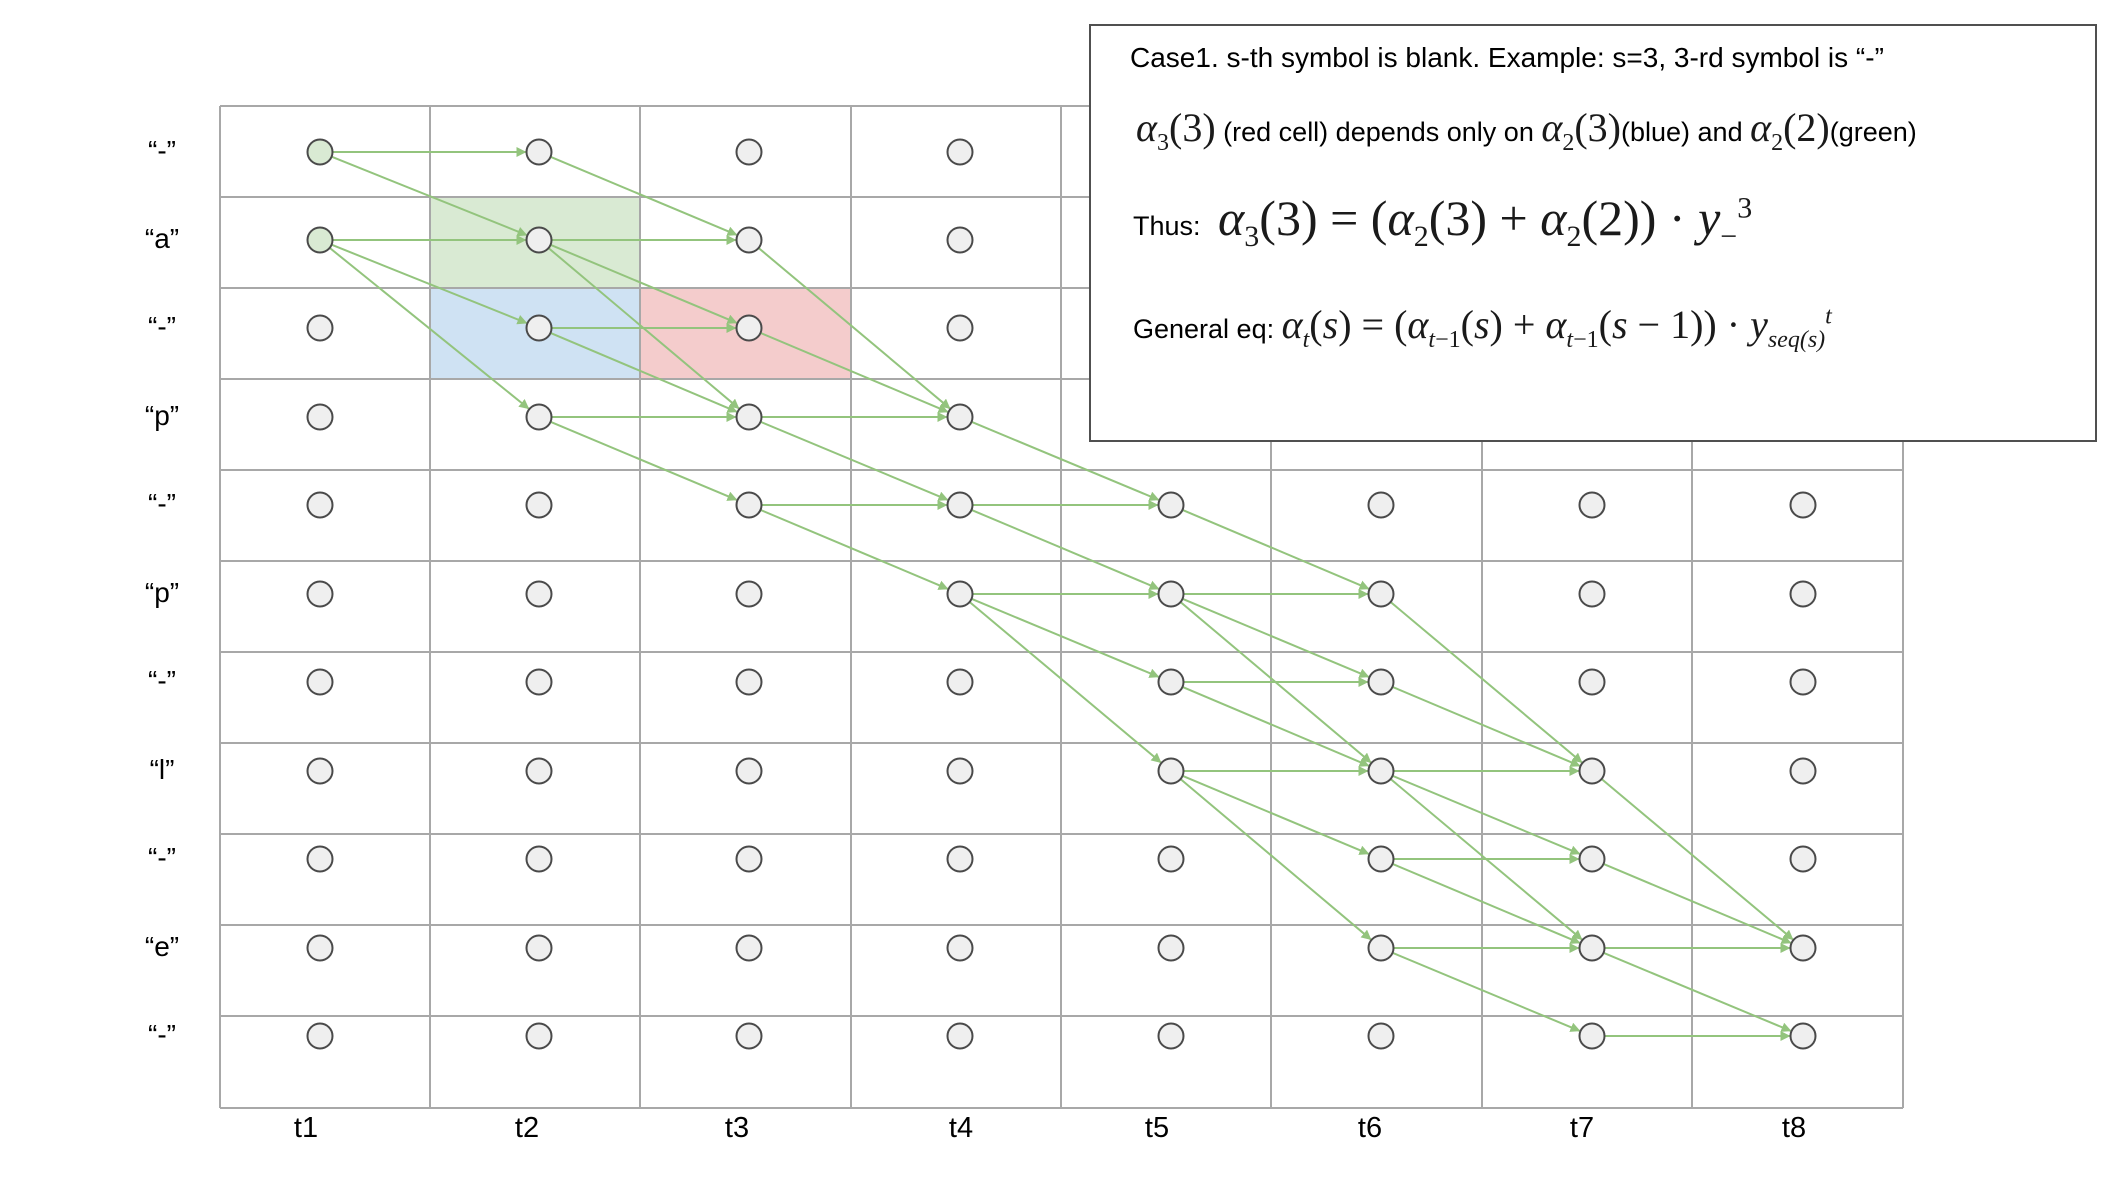 The width and height of the screenshot is (2125, 1190). Describe the element at coordinates (1794, 1128) in the screenshot. I see `column-label: t8` at that location.